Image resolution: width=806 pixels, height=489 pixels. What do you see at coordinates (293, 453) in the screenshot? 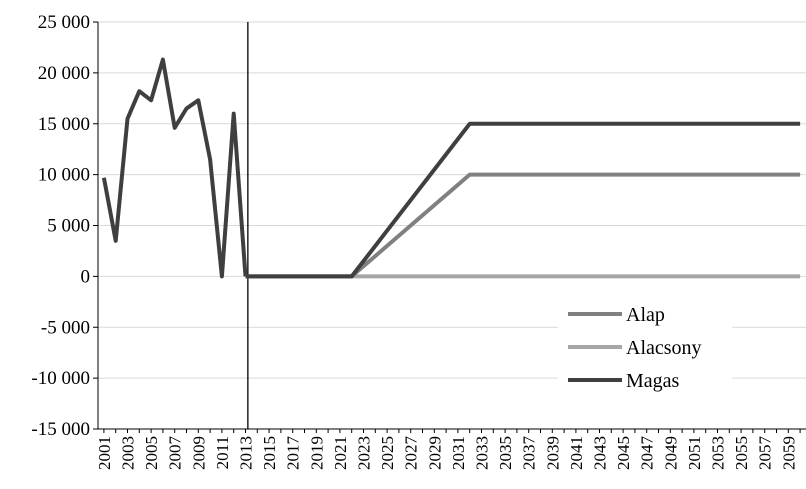
I see `x-tick-label: 2017` at bounding box center [293, 453].